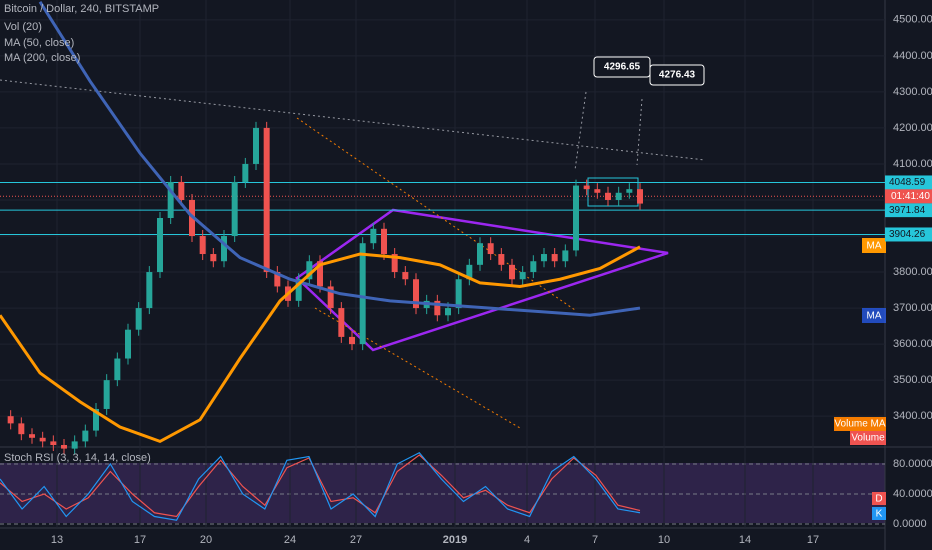 The width and height of the screenshot is (932, 550). What do you see at coordinates (912, 494) in the screenshot?
I see `stoch-tick-label: 40.0000` at bounding box center [912, 494].